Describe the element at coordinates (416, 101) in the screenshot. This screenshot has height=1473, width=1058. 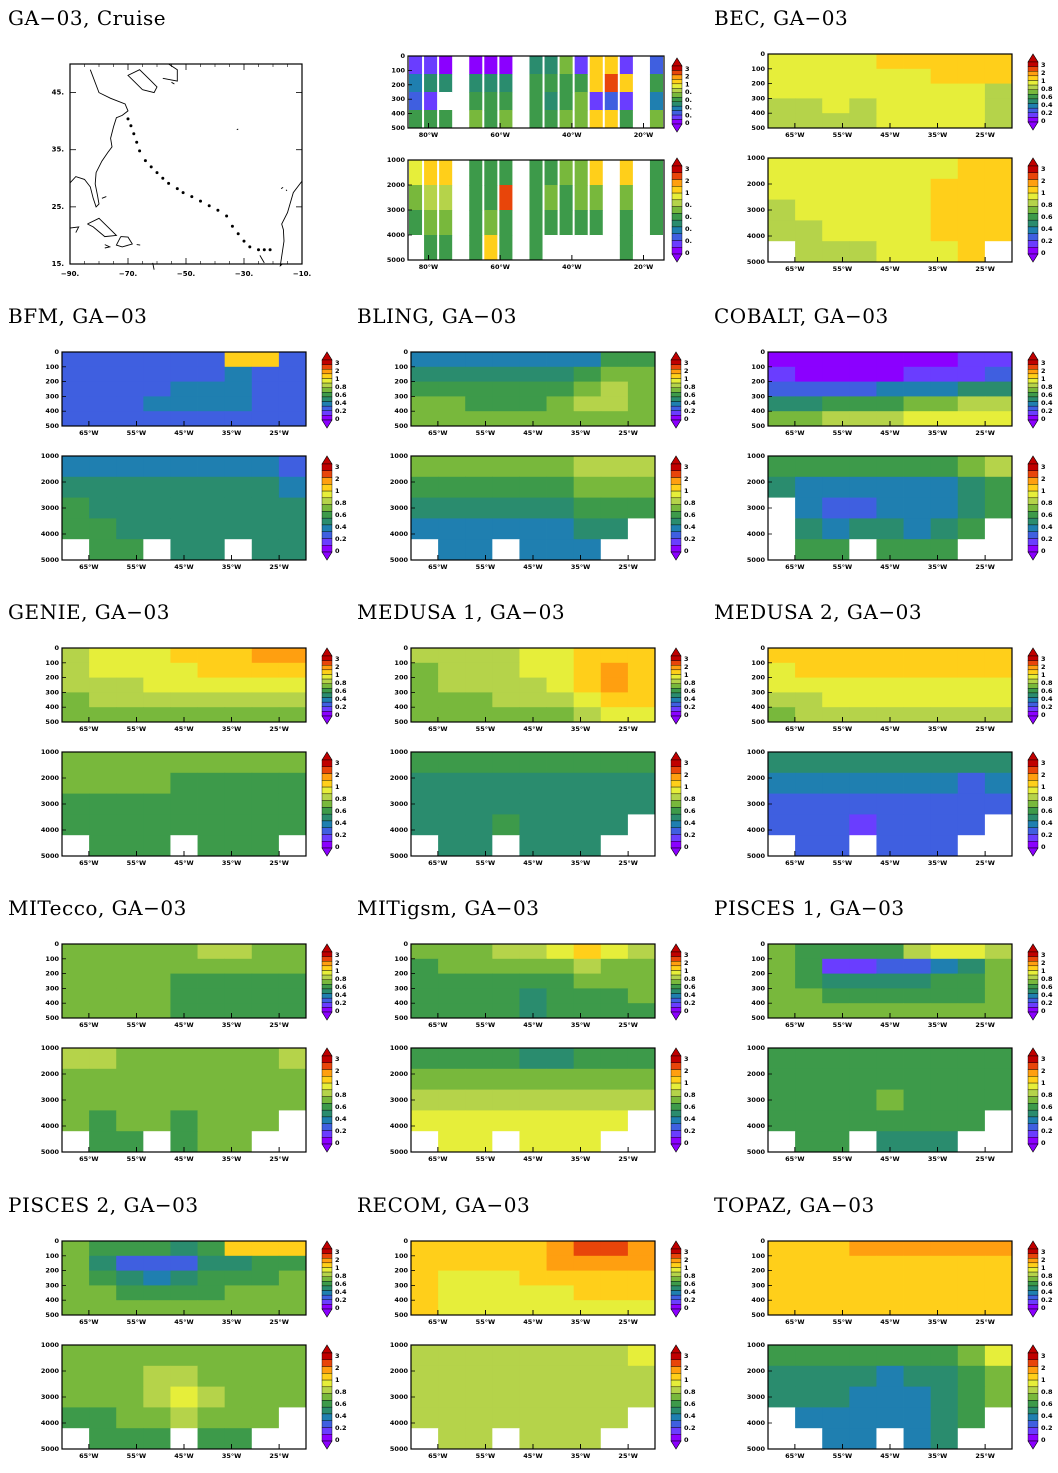
I see `upper-observation-cell` at that location.